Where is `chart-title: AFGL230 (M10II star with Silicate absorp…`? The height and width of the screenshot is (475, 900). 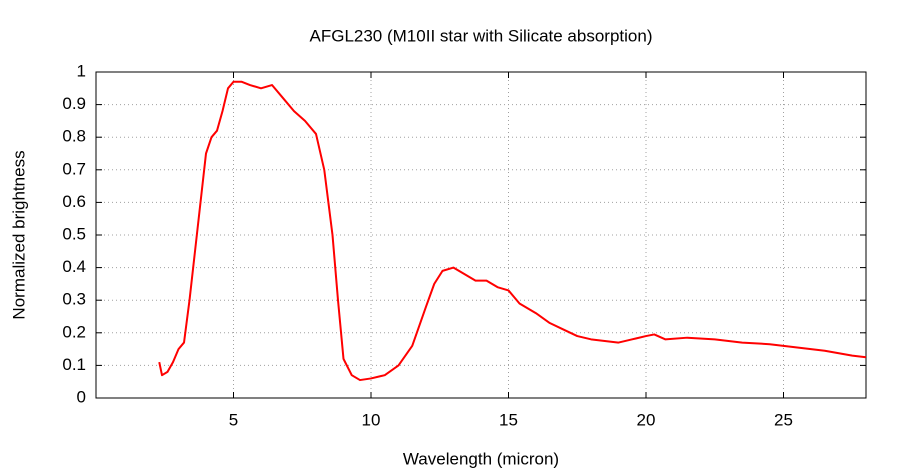
chart-title: AFGL230 (M10II star with Silicate absorp… is located at coordinates (481, 35).